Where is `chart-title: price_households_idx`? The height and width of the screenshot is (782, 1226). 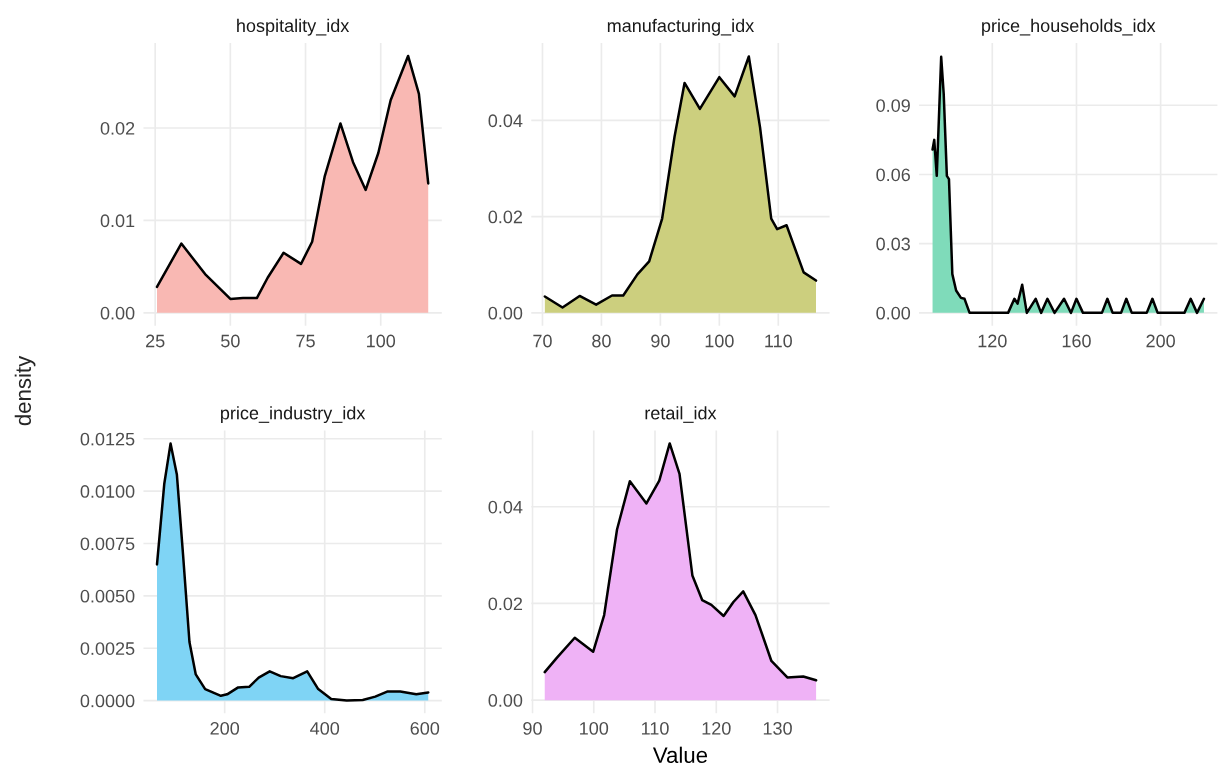
chart-title: price_households_idx is located at coordinates (1069, 27).